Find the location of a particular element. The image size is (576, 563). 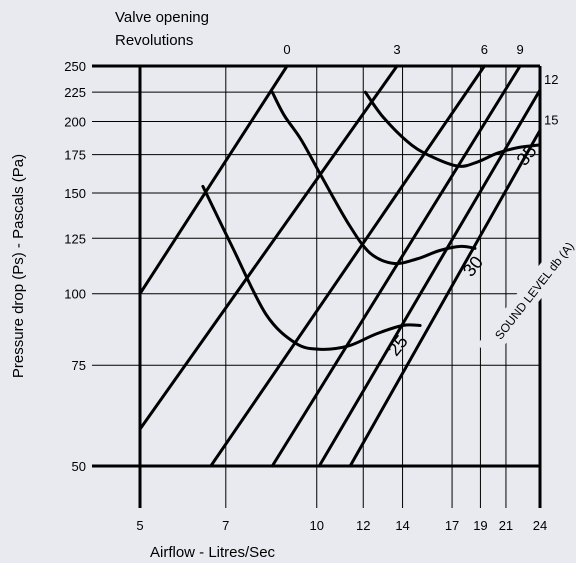

valve-label: 15 is located at coordinates (551, 119).